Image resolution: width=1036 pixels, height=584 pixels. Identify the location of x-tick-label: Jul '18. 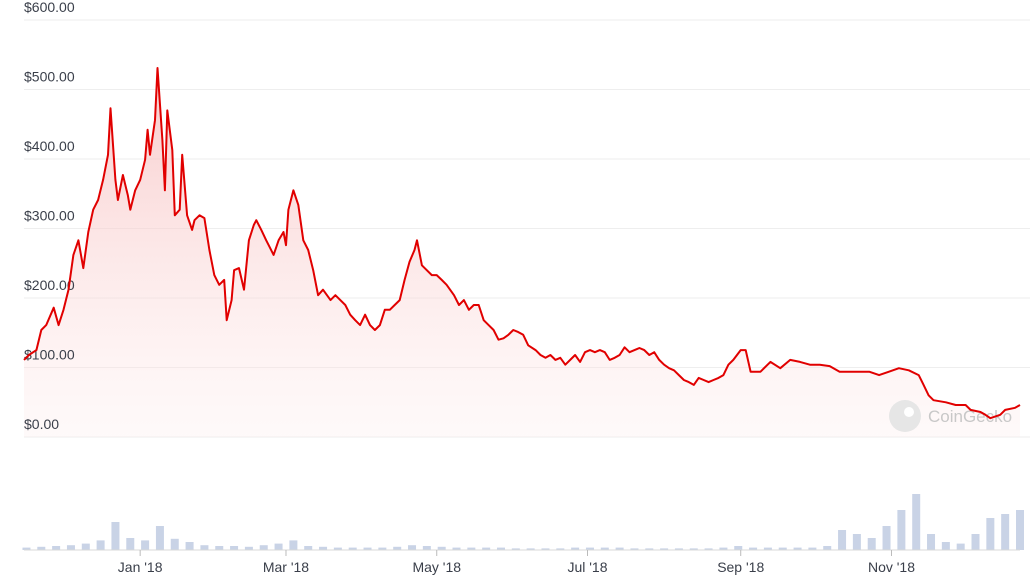
(587, 567).